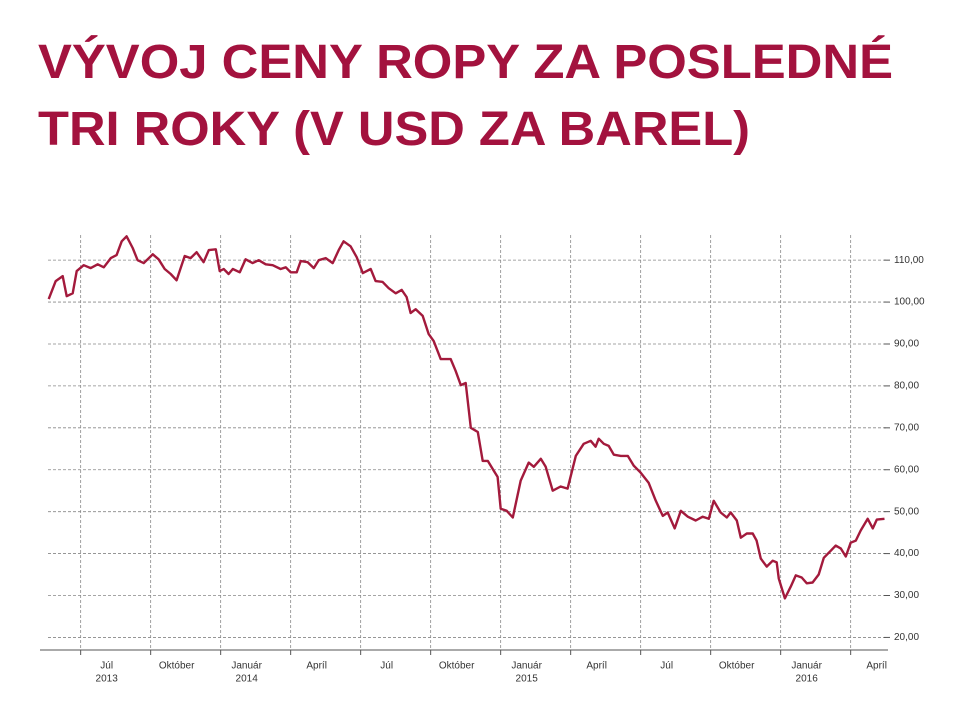 The image size is (967, 715). I want to click on x-tick-year: 2014, so click(247, 679).